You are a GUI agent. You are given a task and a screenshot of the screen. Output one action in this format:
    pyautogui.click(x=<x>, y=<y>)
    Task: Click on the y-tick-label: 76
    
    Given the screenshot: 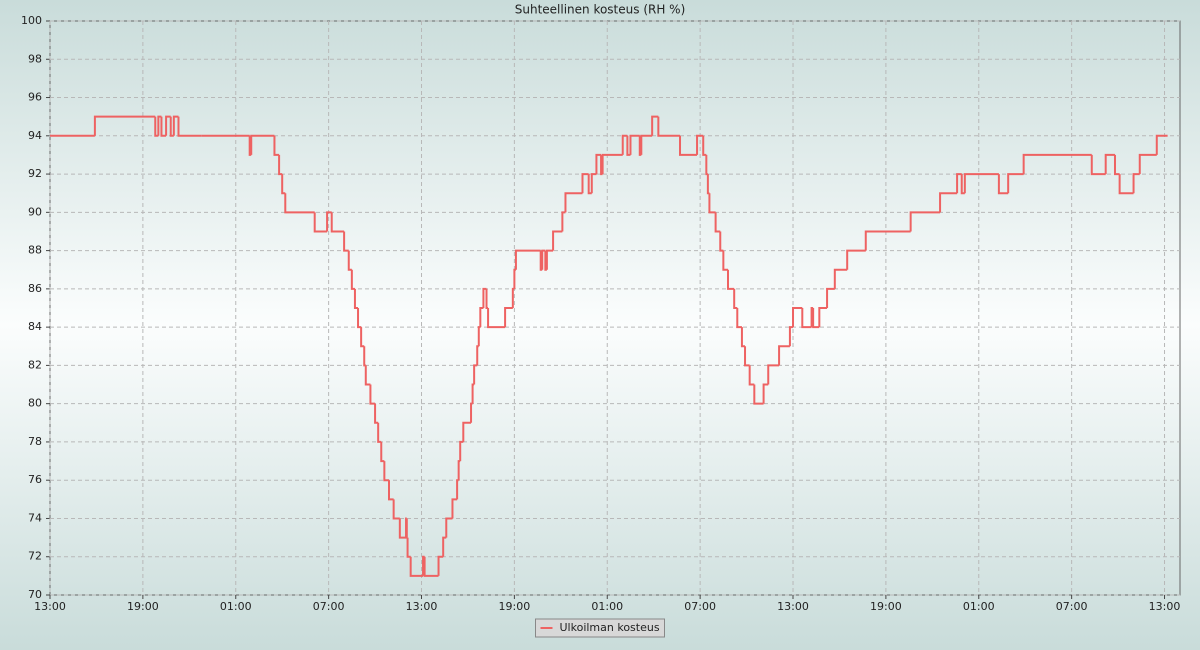 What is the action you would take?
    pyautogui.click(x=35, y=479)
    